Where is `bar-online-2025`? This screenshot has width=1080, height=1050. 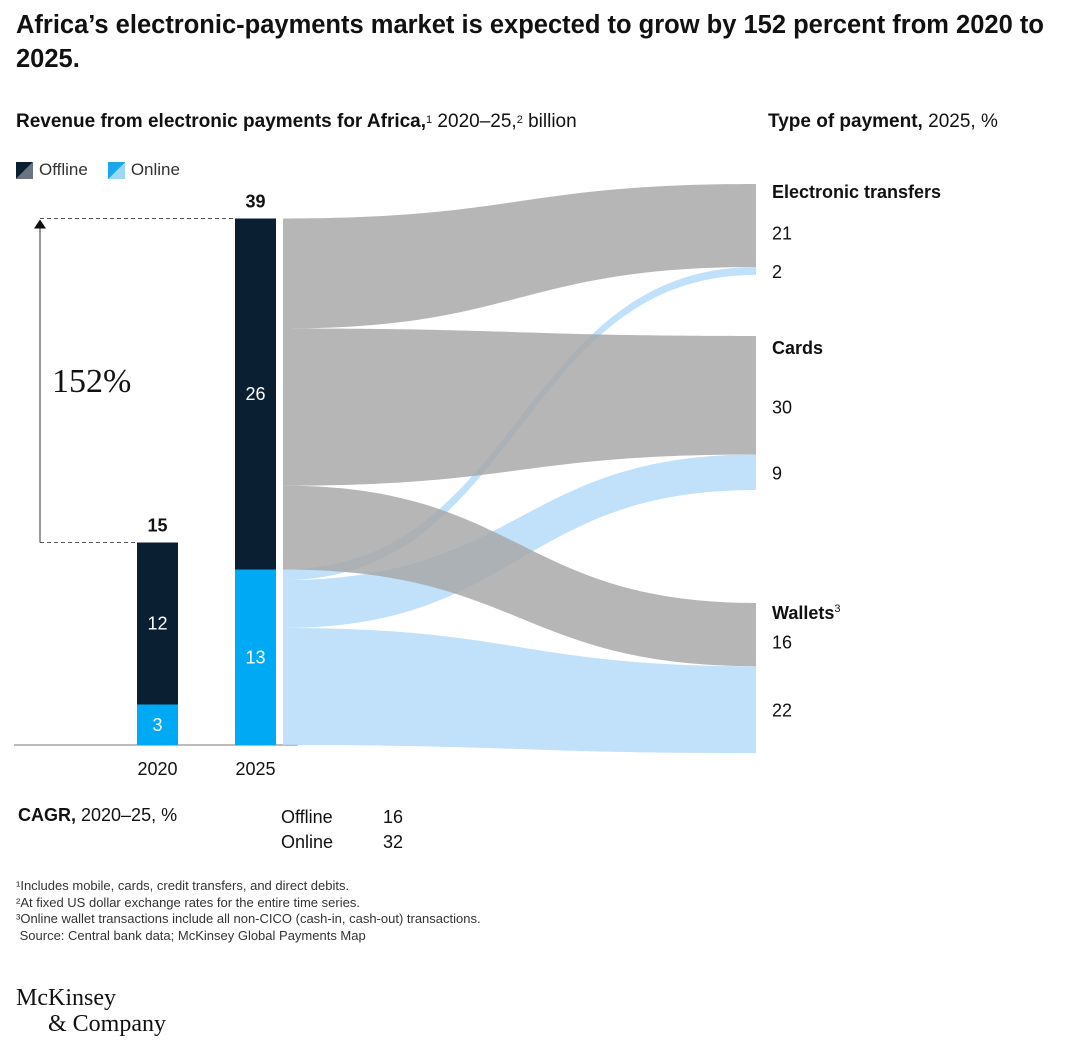
bar-online-2025 is located at coordinates (255, 657).